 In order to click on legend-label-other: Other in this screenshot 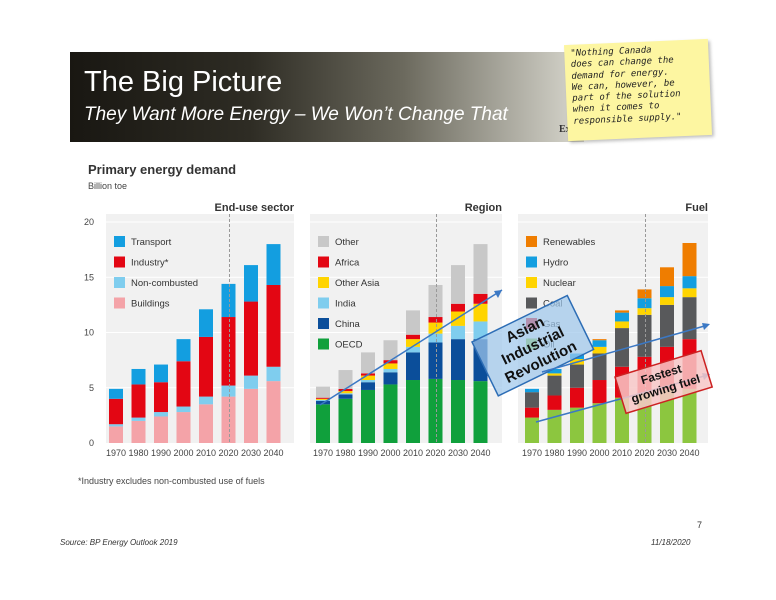, I will do `click(347, 242)`.